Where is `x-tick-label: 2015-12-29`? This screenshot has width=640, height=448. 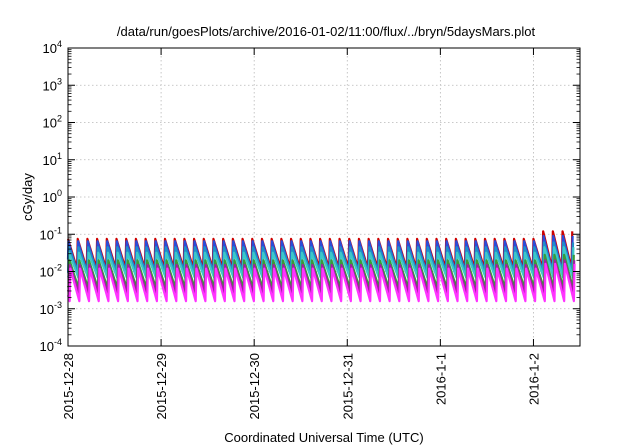 x-tick-label: 2015-12-29 is located at coordinates (161, 386).